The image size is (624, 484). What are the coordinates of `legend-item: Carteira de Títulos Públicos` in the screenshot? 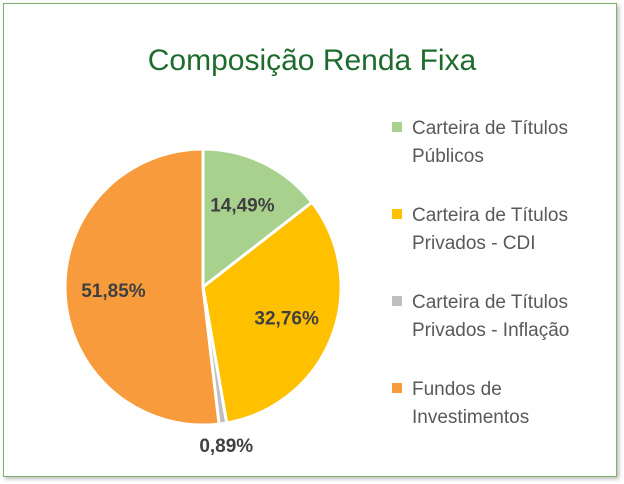 It's located at (501, 143).